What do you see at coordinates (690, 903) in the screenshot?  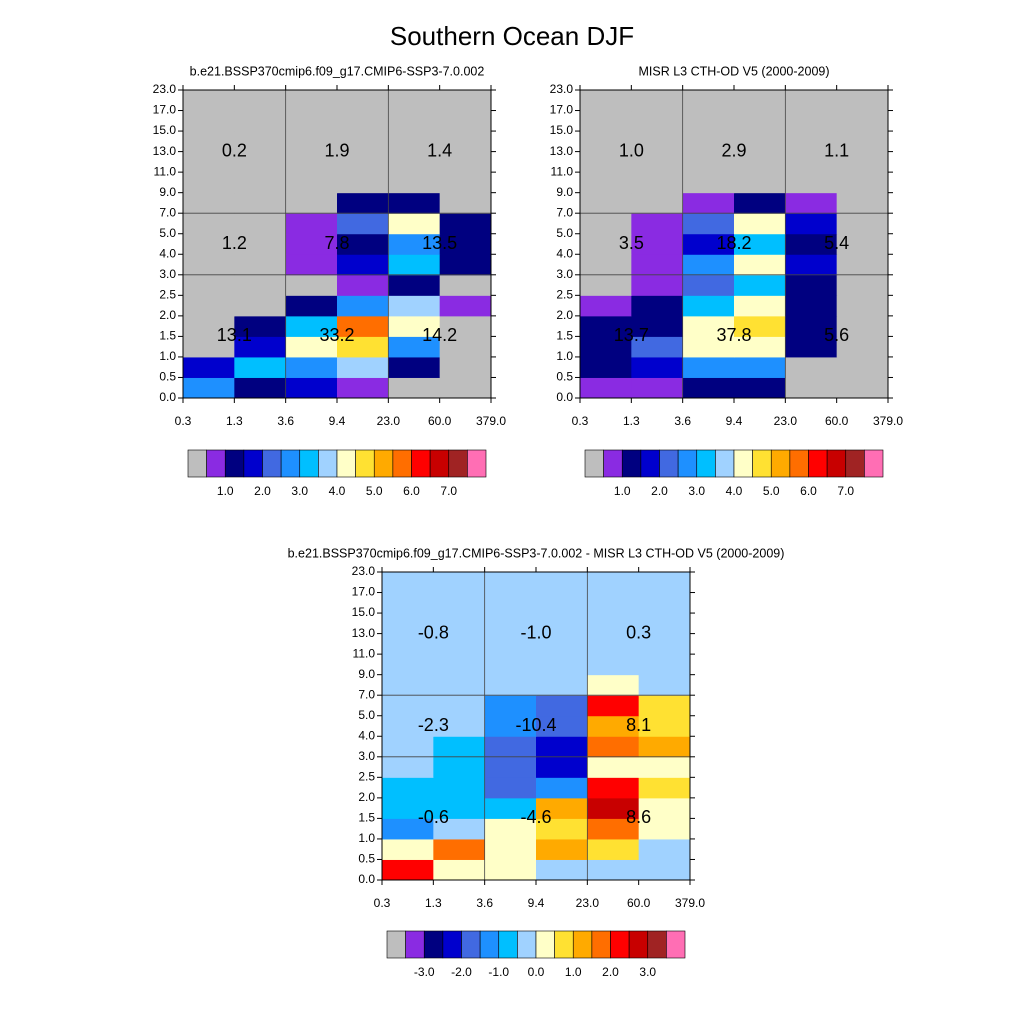 I see `x-tick-label: 379.0` at bounding box center [690, 903].